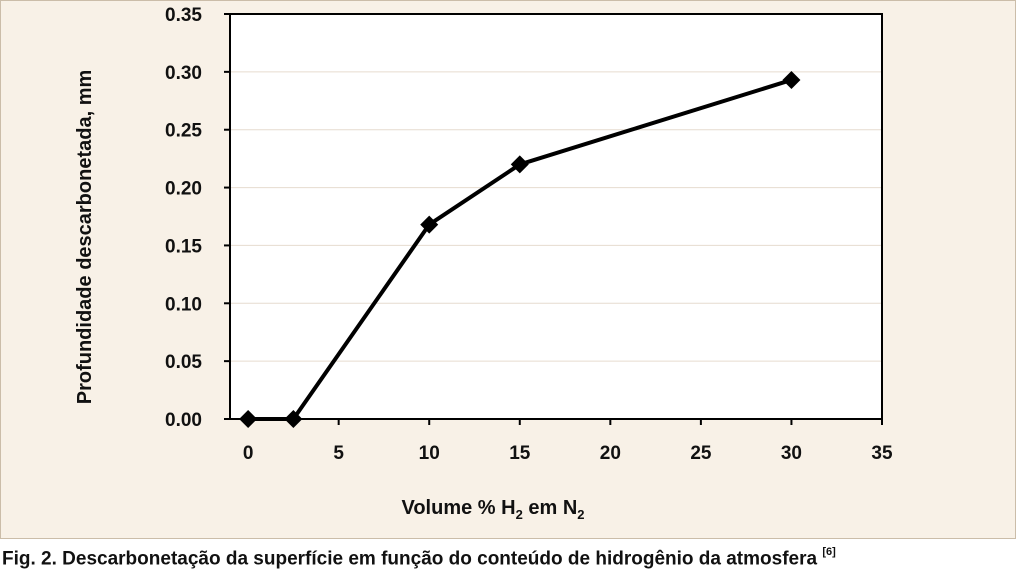 The width and height of the screenshot is (1024, 581). I want to click on x-tick-label: 30, so click(791, 453).